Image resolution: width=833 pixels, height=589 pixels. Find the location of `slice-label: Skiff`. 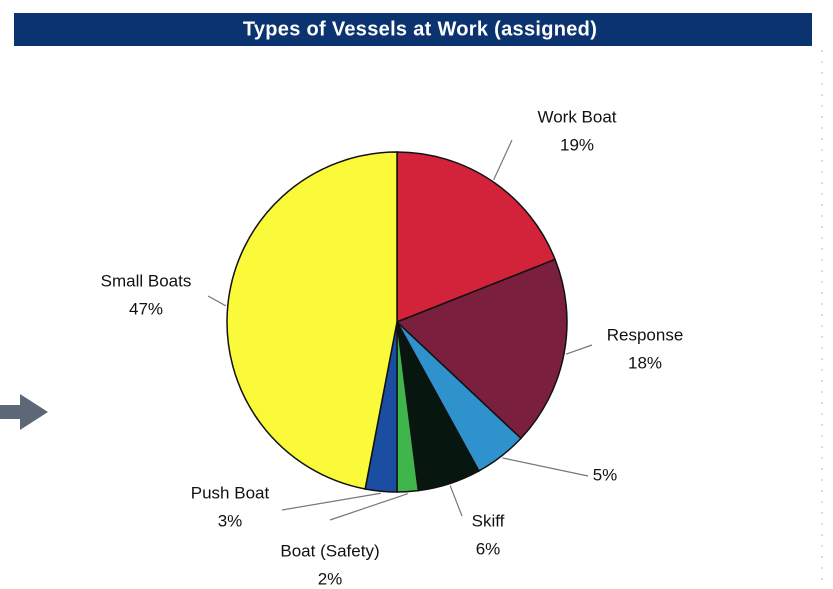

slice-label: Skiff is located at coordinates (488, 520).